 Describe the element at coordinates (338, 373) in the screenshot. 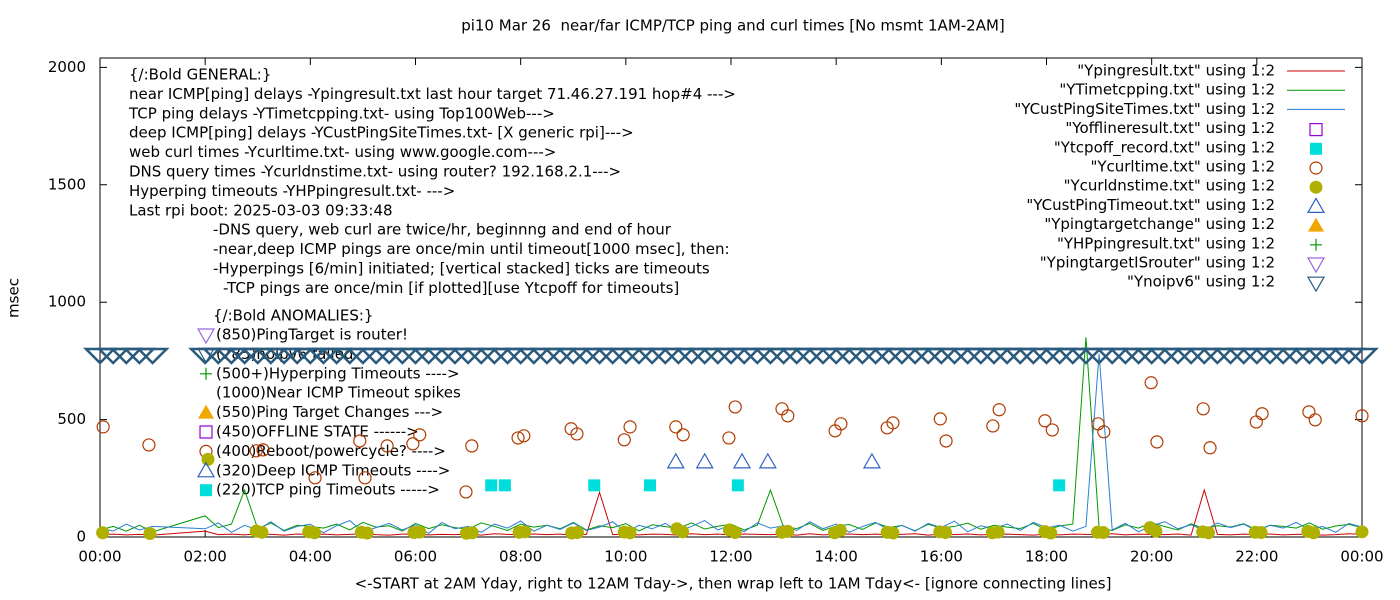

I see `annotation-text: (500+)Hyperping Timeouts ---->` at that location.